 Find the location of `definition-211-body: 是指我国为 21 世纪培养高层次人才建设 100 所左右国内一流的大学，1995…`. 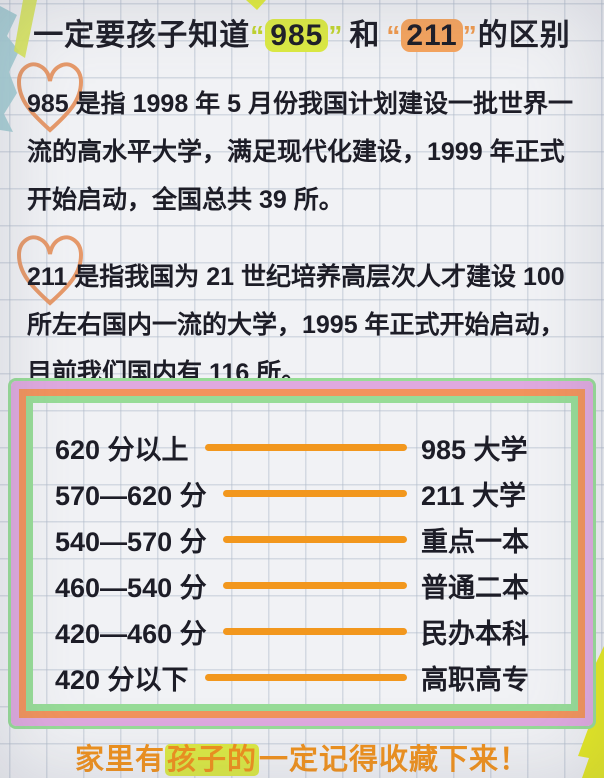

definition-211-body: 是指我国为 21 世纪培养高层次人才建设 100 所左右国内一流的大学，1995… is located at coordinates (296, 325).